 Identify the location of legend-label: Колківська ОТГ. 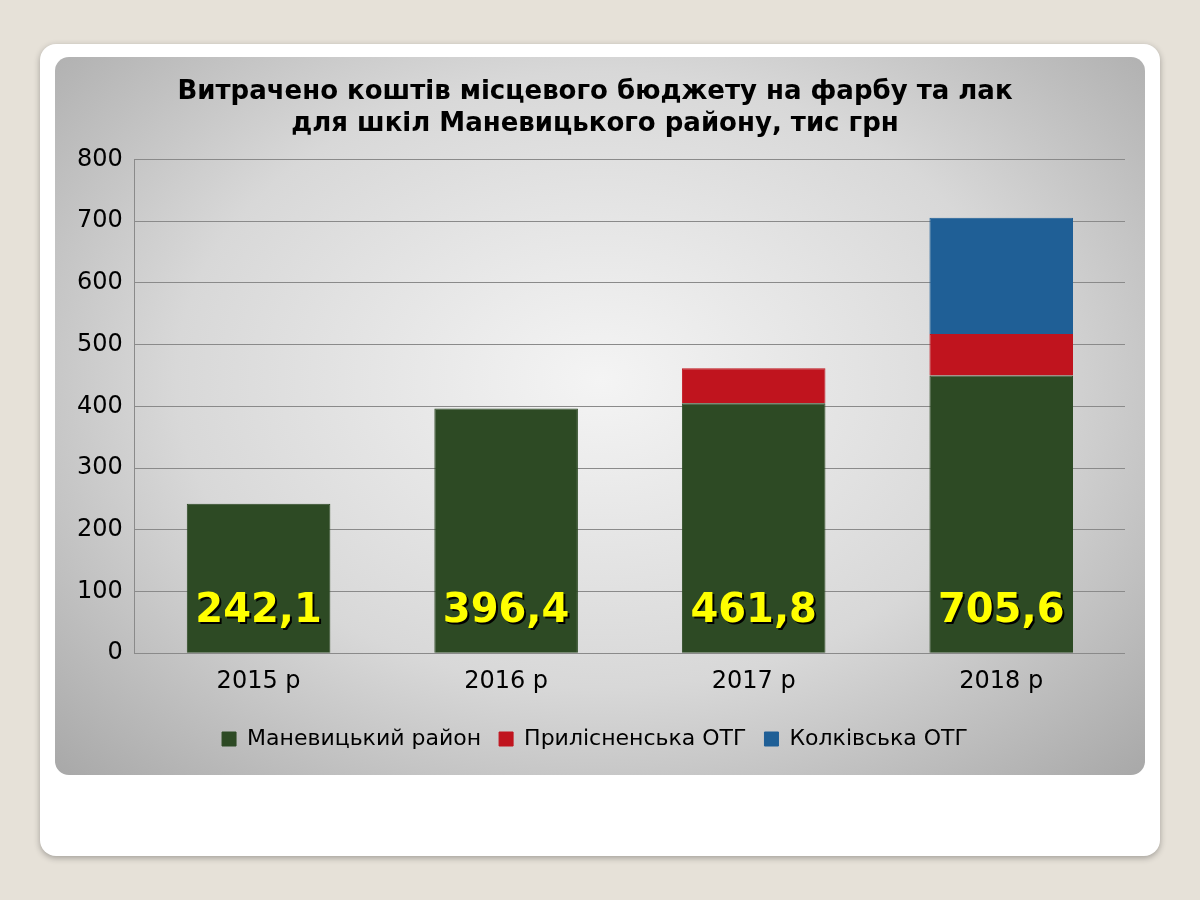
(878, 737).